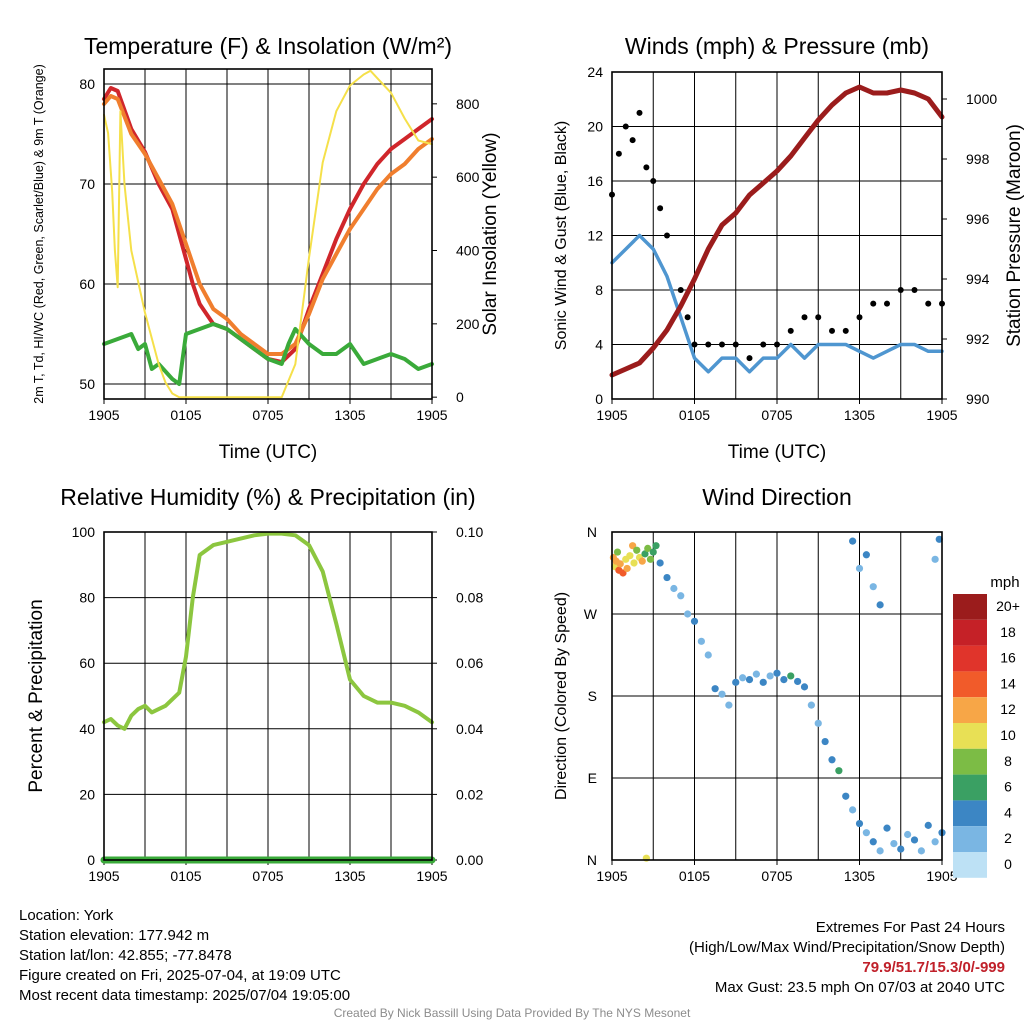  What do you see at coordinates (103, 415) in the screenshot?
I see `panel-1-xtick-label: 1905` at bounding box center [103, 415].